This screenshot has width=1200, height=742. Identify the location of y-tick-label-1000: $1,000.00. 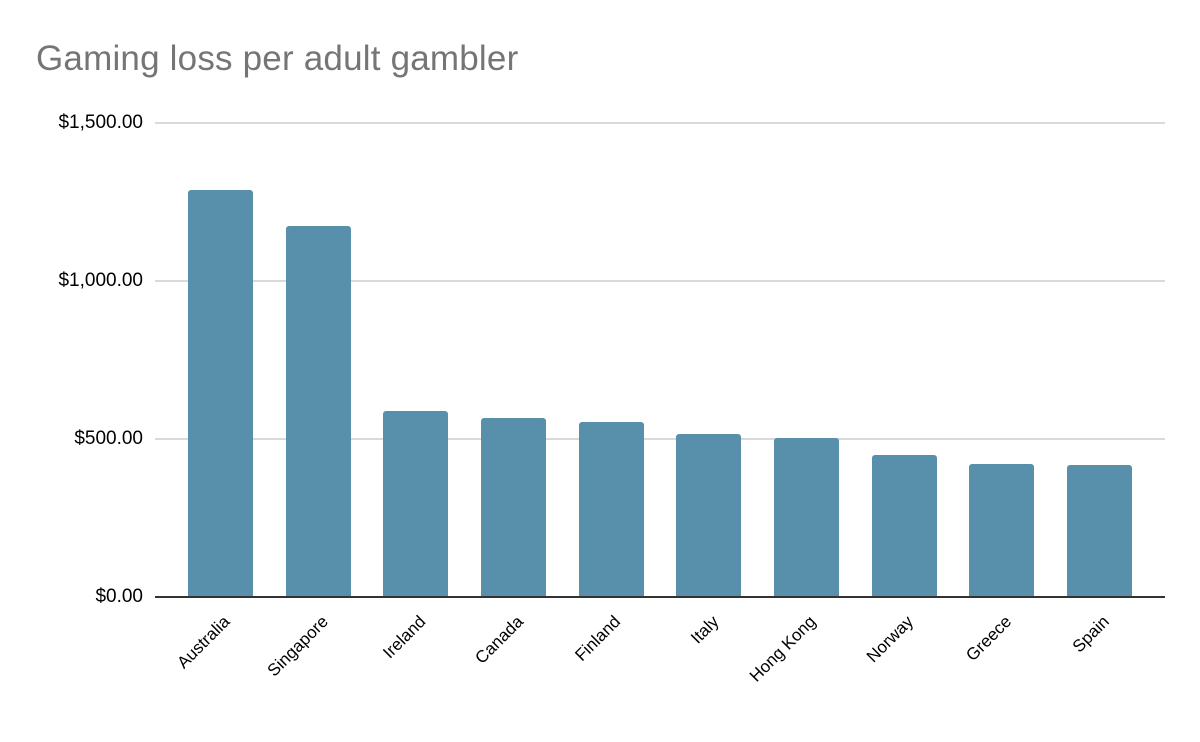
(100, 280).